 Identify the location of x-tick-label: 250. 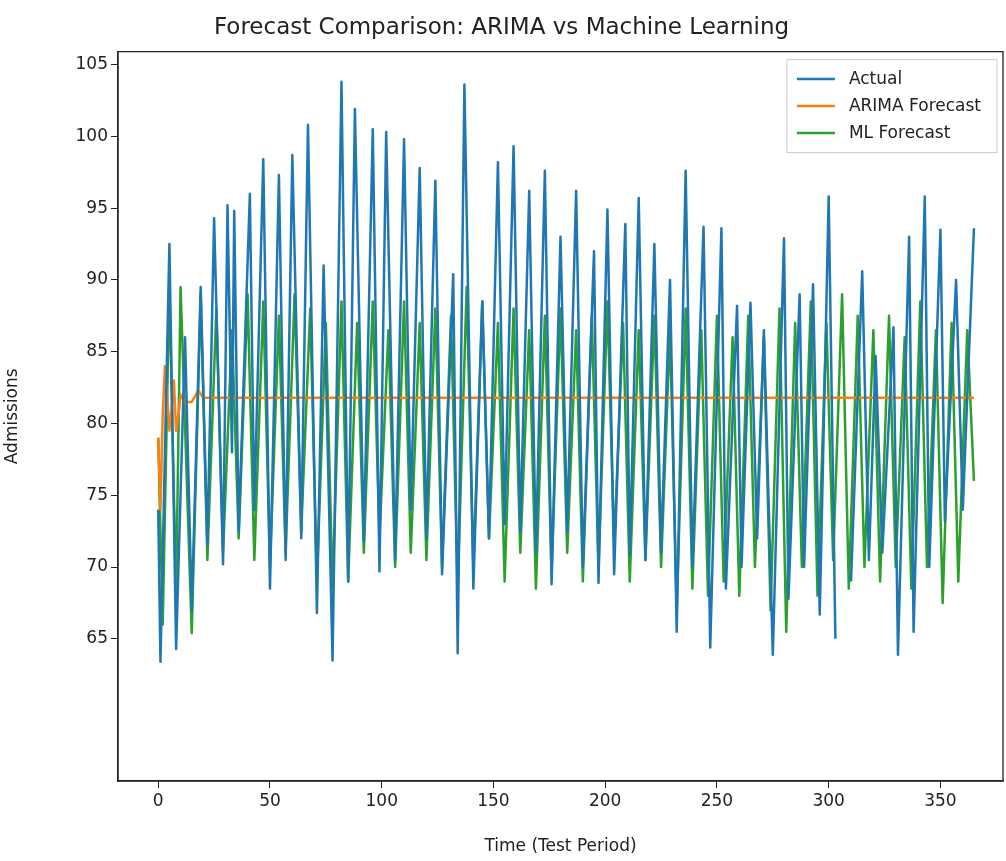
(717, 799).